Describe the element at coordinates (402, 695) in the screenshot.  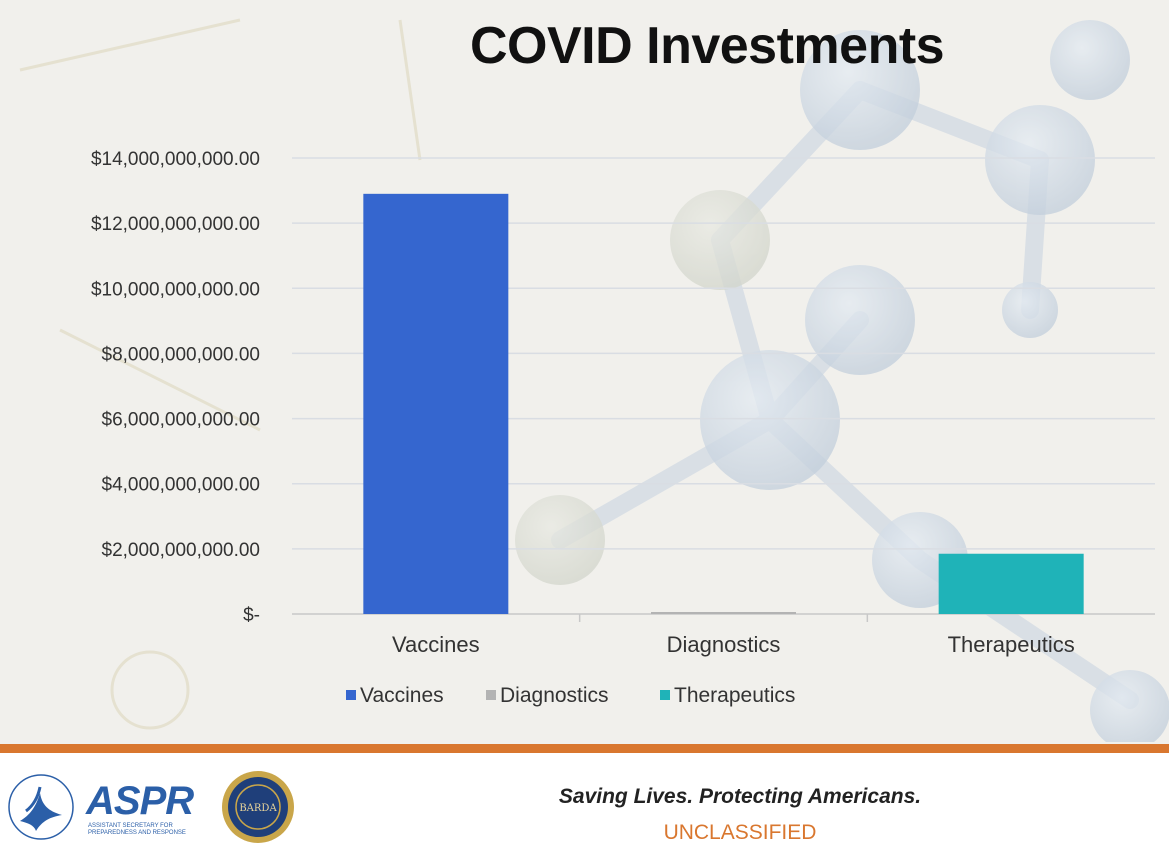
I see `legend-label: Vaccines` at that location.